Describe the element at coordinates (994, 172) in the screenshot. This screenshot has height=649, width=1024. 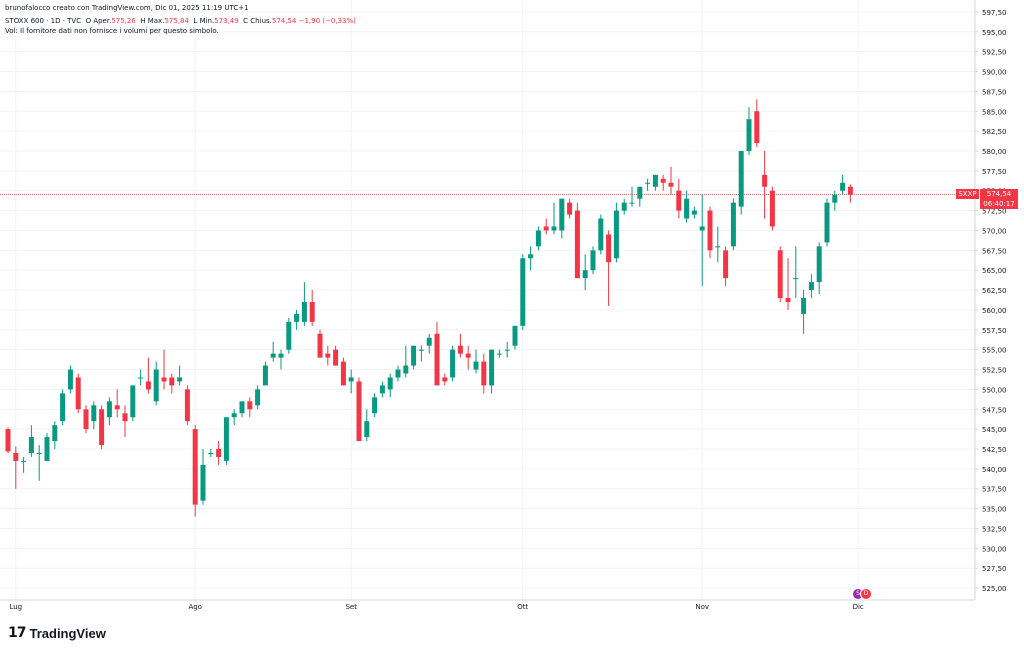
I see `y-tick-label: 577,50` at that location.